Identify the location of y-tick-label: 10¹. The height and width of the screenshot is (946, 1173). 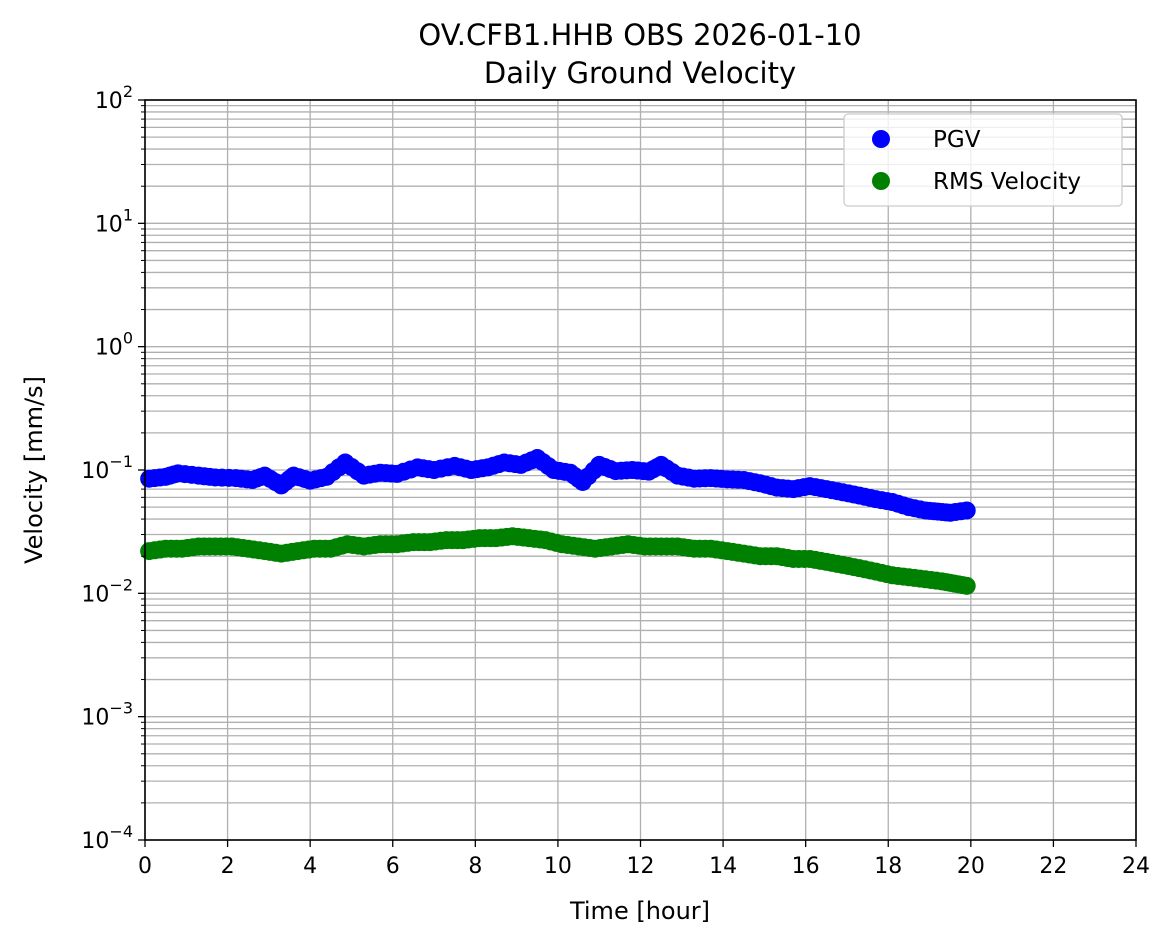
(114, 221).